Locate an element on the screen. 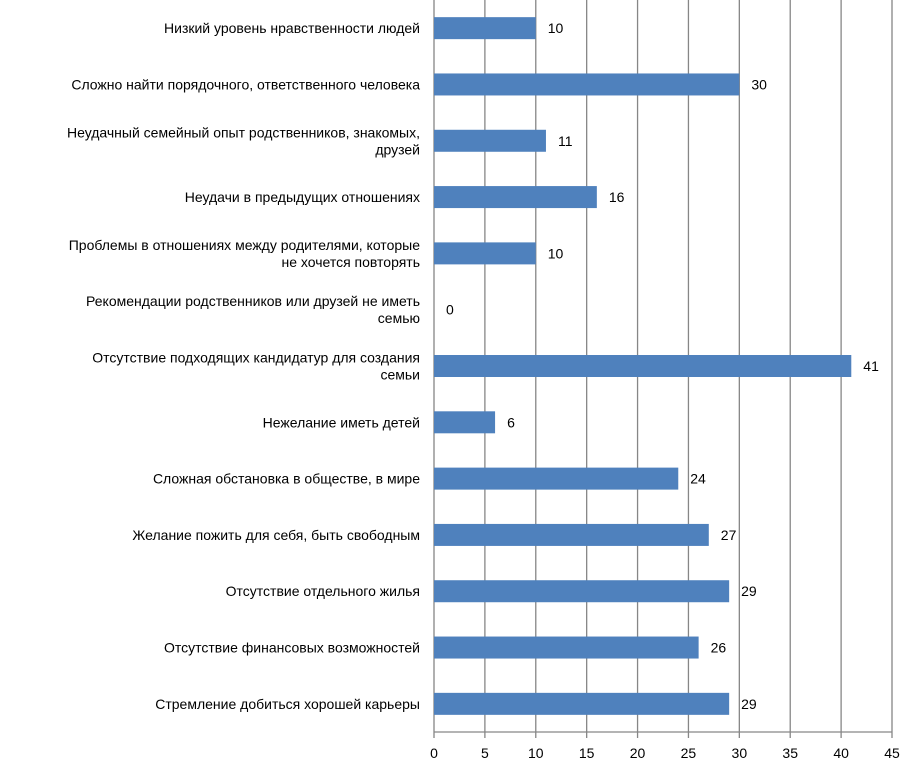 This screenshot has width=901, height=765. category-label: Сложная обстановка в обществе, в мире is located at coordinates (286, 479).